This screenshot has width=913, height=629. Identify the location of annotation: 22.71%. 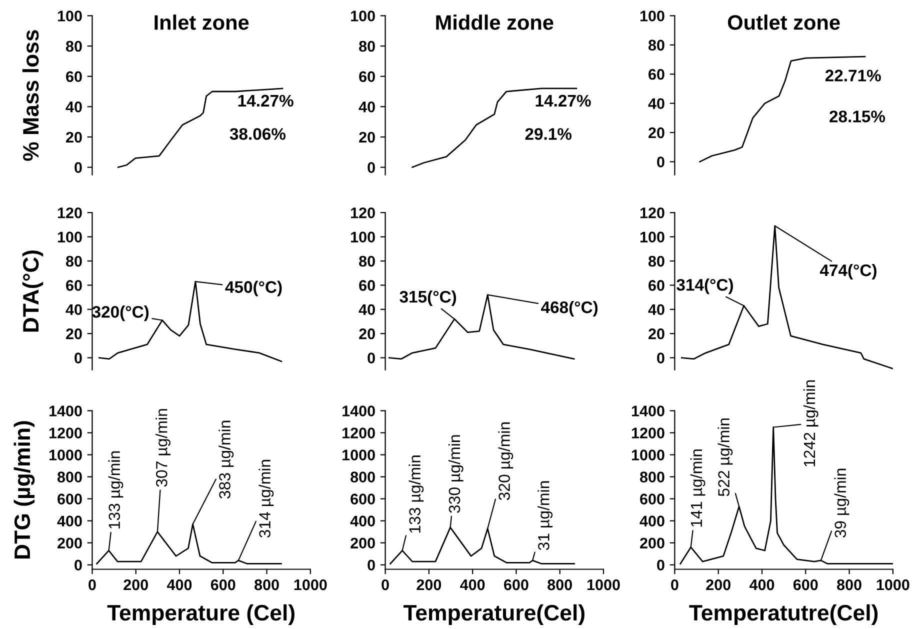
(853, 76).